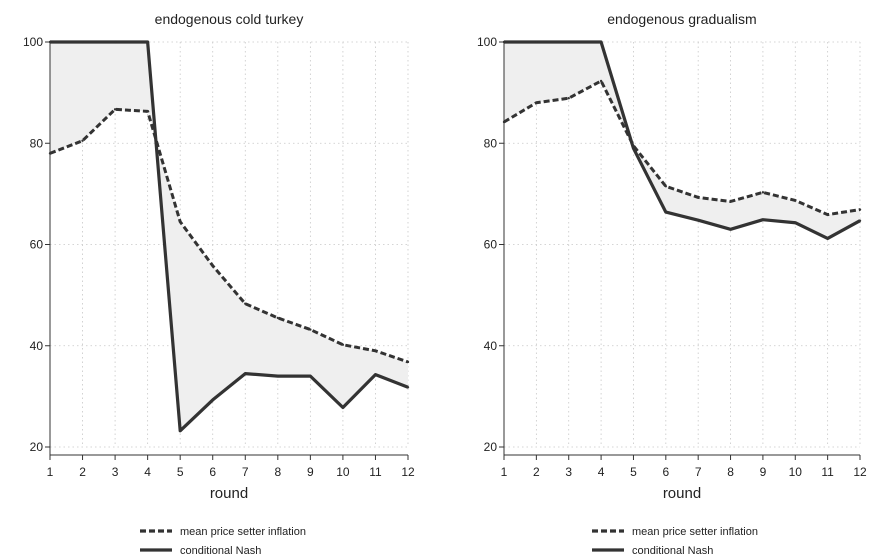 The height and width of the screenshot is (559, 869). What do you see at coordinates (681, 19) in the screenshot?
I see `chart-title: endogenous gradualism` at bounding box center [681, 19].